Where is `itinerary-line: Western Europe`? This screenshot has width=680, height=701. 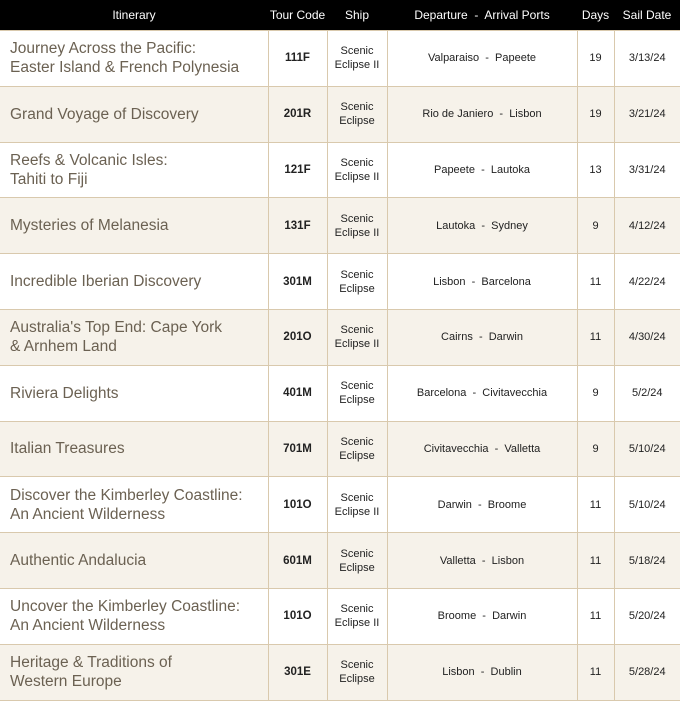
itinerary-line: Western Europe is located at coordinates (66, 682).